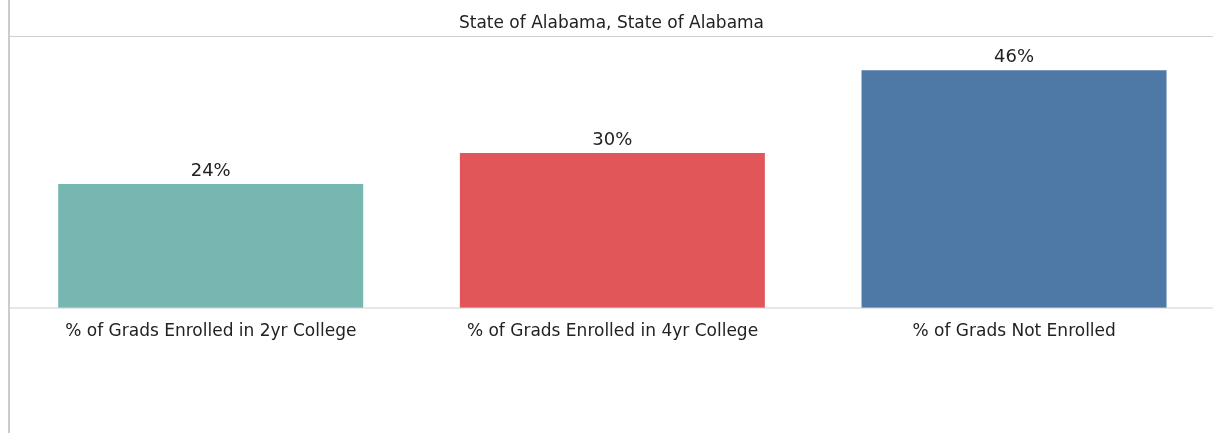  Describe the element at coordinates (612, 330) in the screenshot. I see `x-tick-label: % of Grads Enrolled in 4yr College` at that location.